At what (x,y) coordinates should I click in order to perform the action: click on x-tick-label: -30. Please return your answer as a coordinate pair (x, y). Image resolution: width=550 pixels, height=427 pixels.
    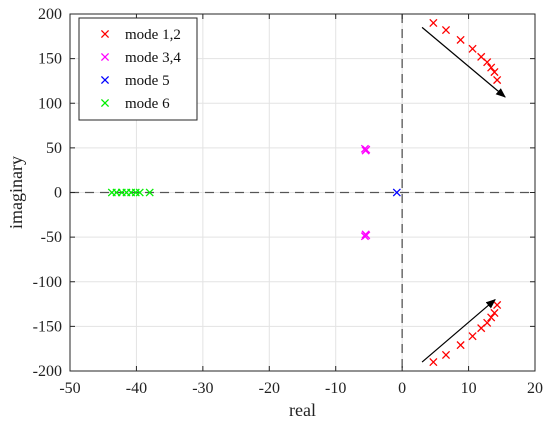
    Looking at the image, I should click on (202, 388).